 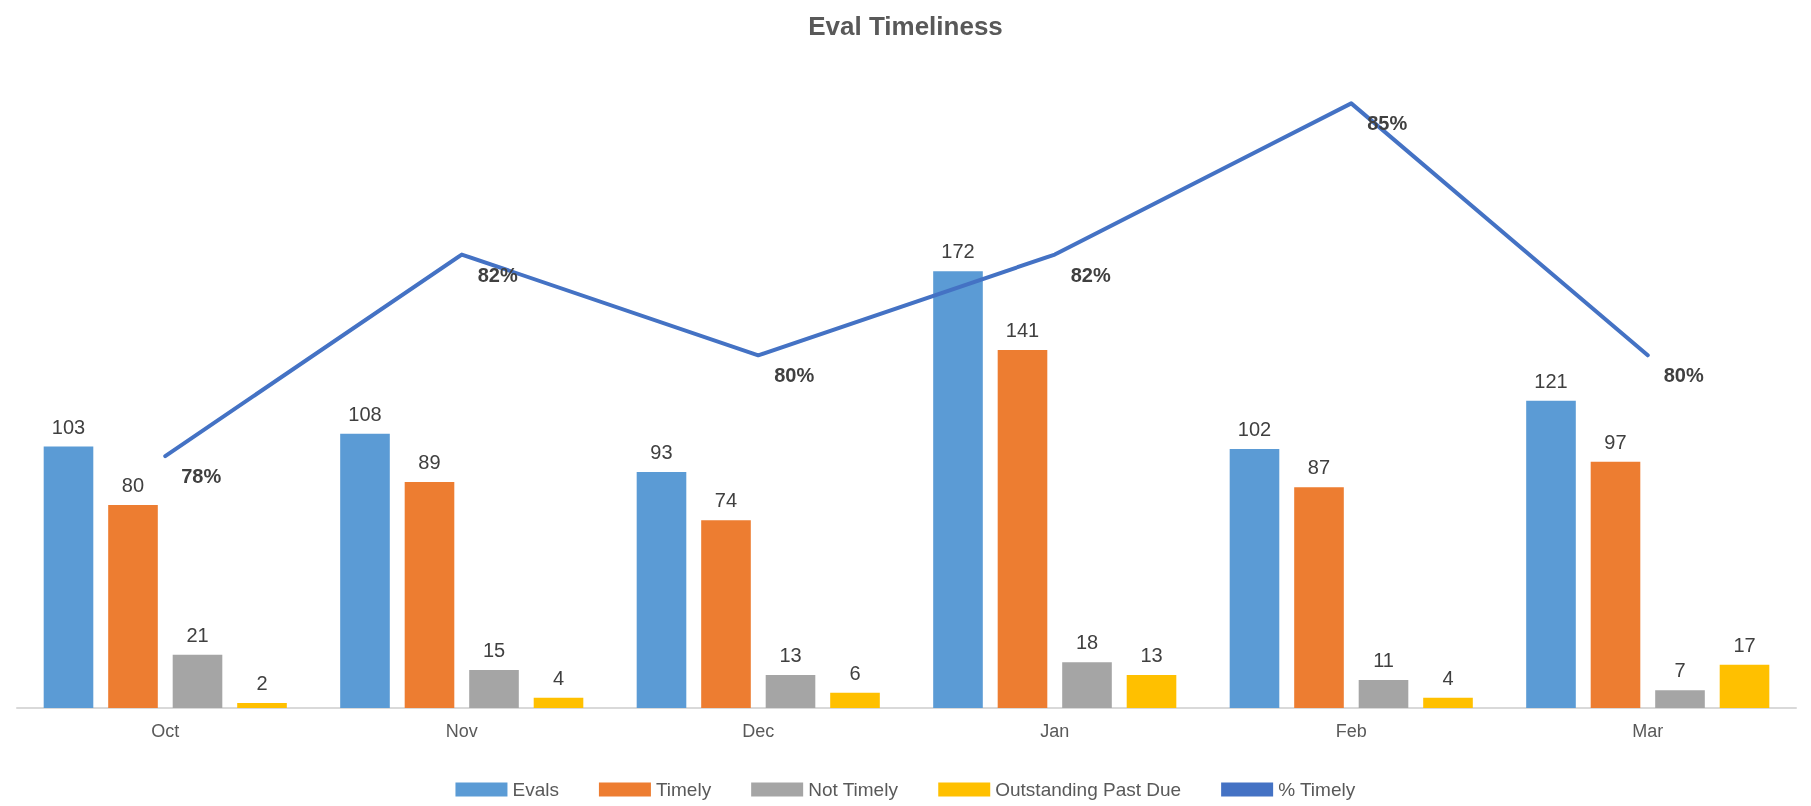 I want to click on data-label: 17, so click(x=1744, y=644).